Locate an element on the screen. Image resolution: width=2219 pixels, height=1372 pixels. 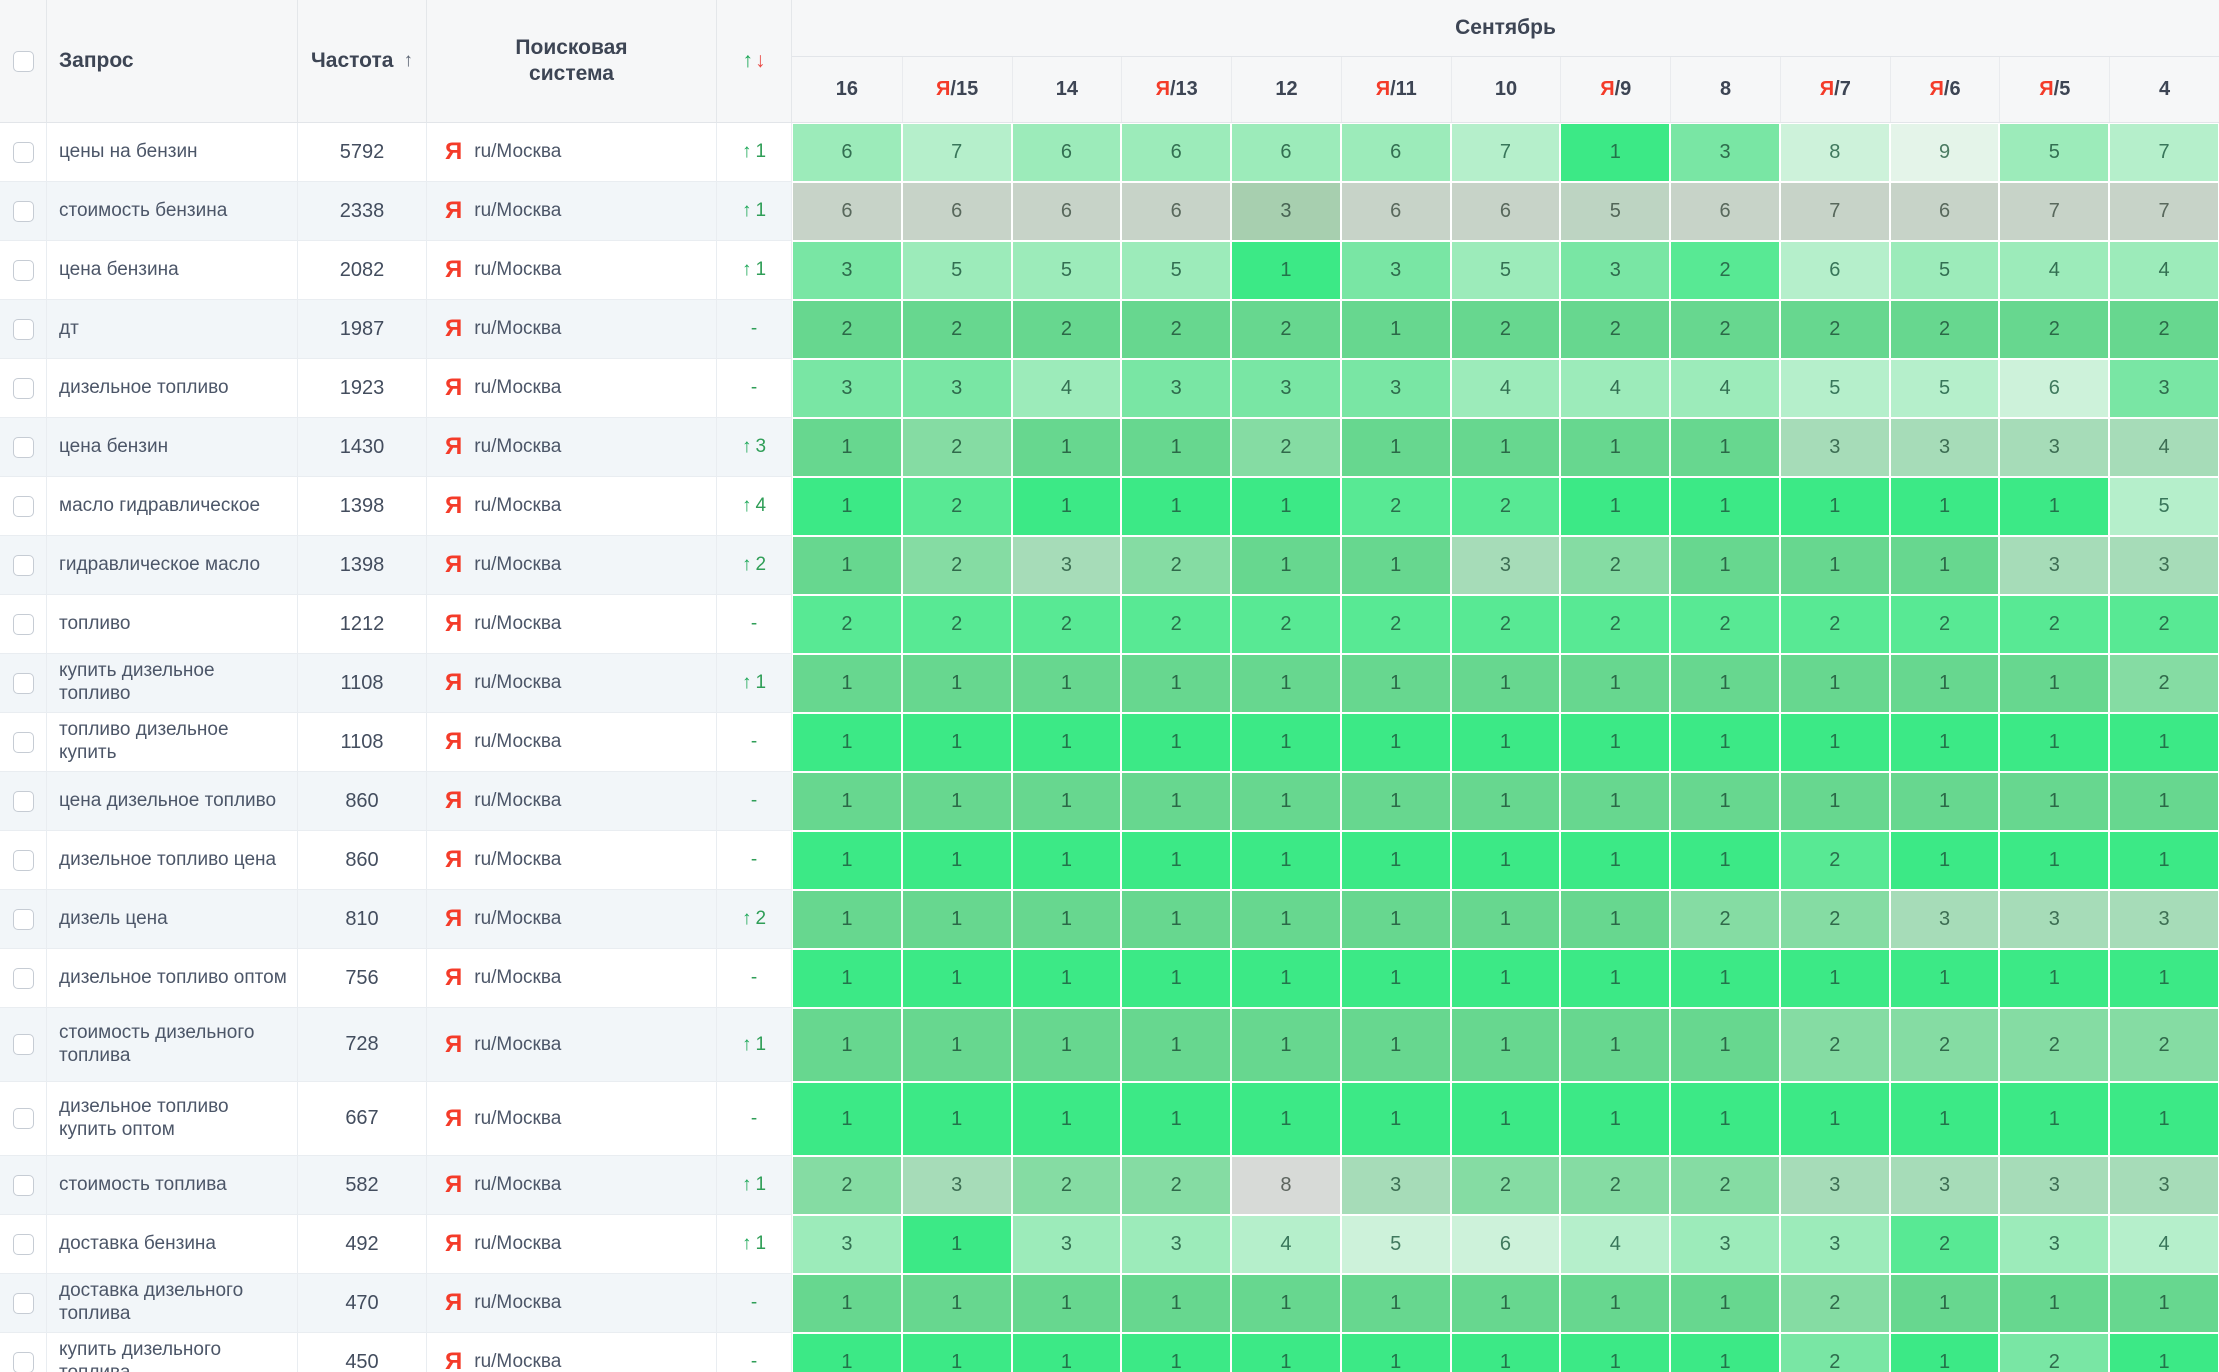
query-cell: цены на бензин is located at coordinates (172, 152).